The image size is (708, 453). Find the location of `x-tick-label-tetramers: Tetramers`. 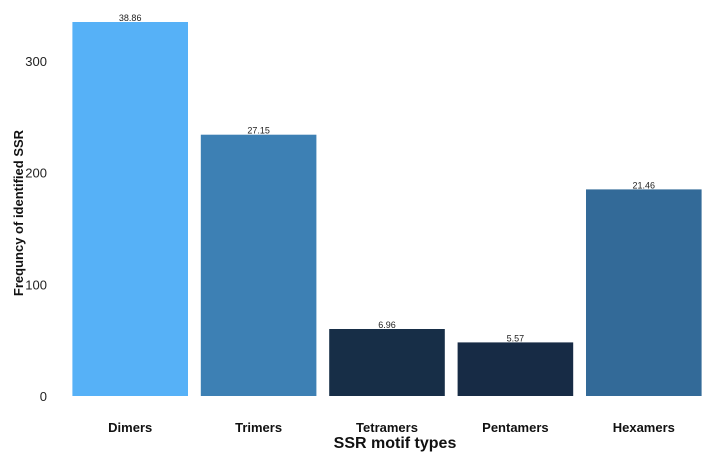

x-tick-label-tetramers: Tetramers is located at coordinates (387, 427).